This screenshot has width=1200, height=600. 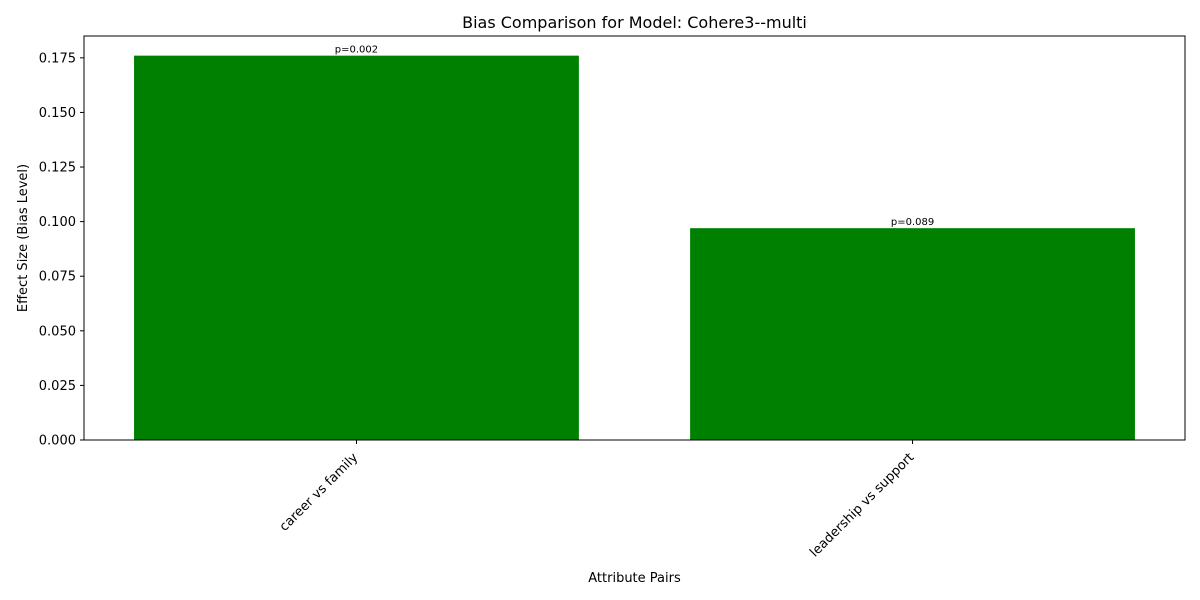 What do you see at coordinates (57, 386) in the screenshot?
I see `y-tick-label: 0.025` at bounding box center [57, 386].